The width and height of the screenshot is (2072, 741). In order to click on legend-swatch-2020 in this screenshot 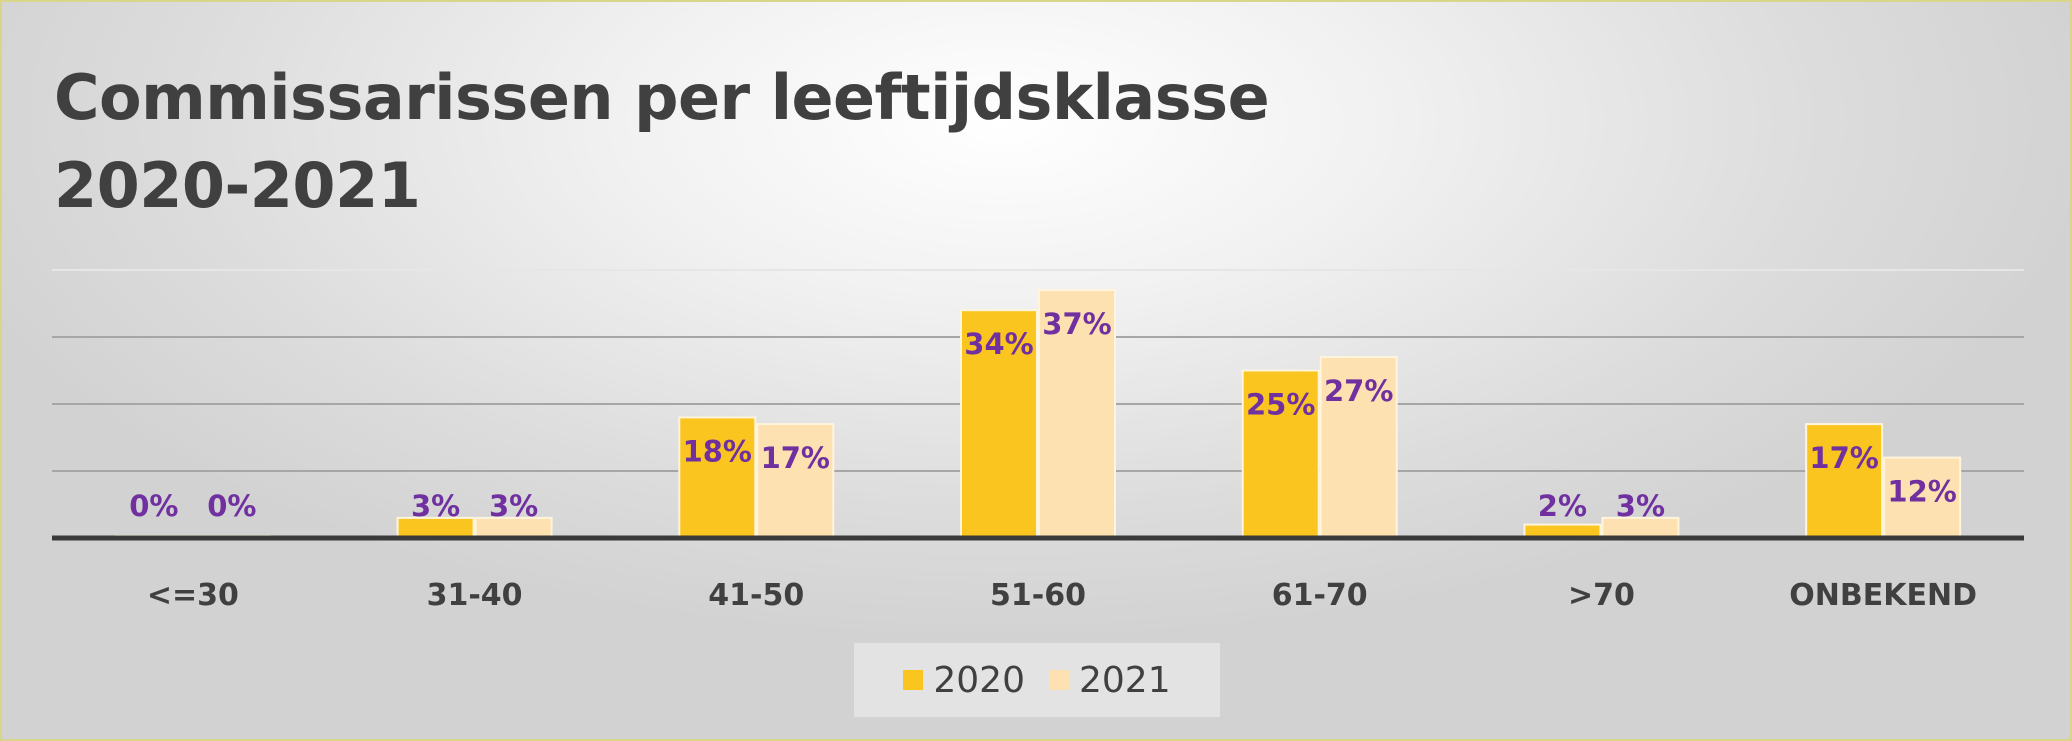, I will do `click(913, 680)`.